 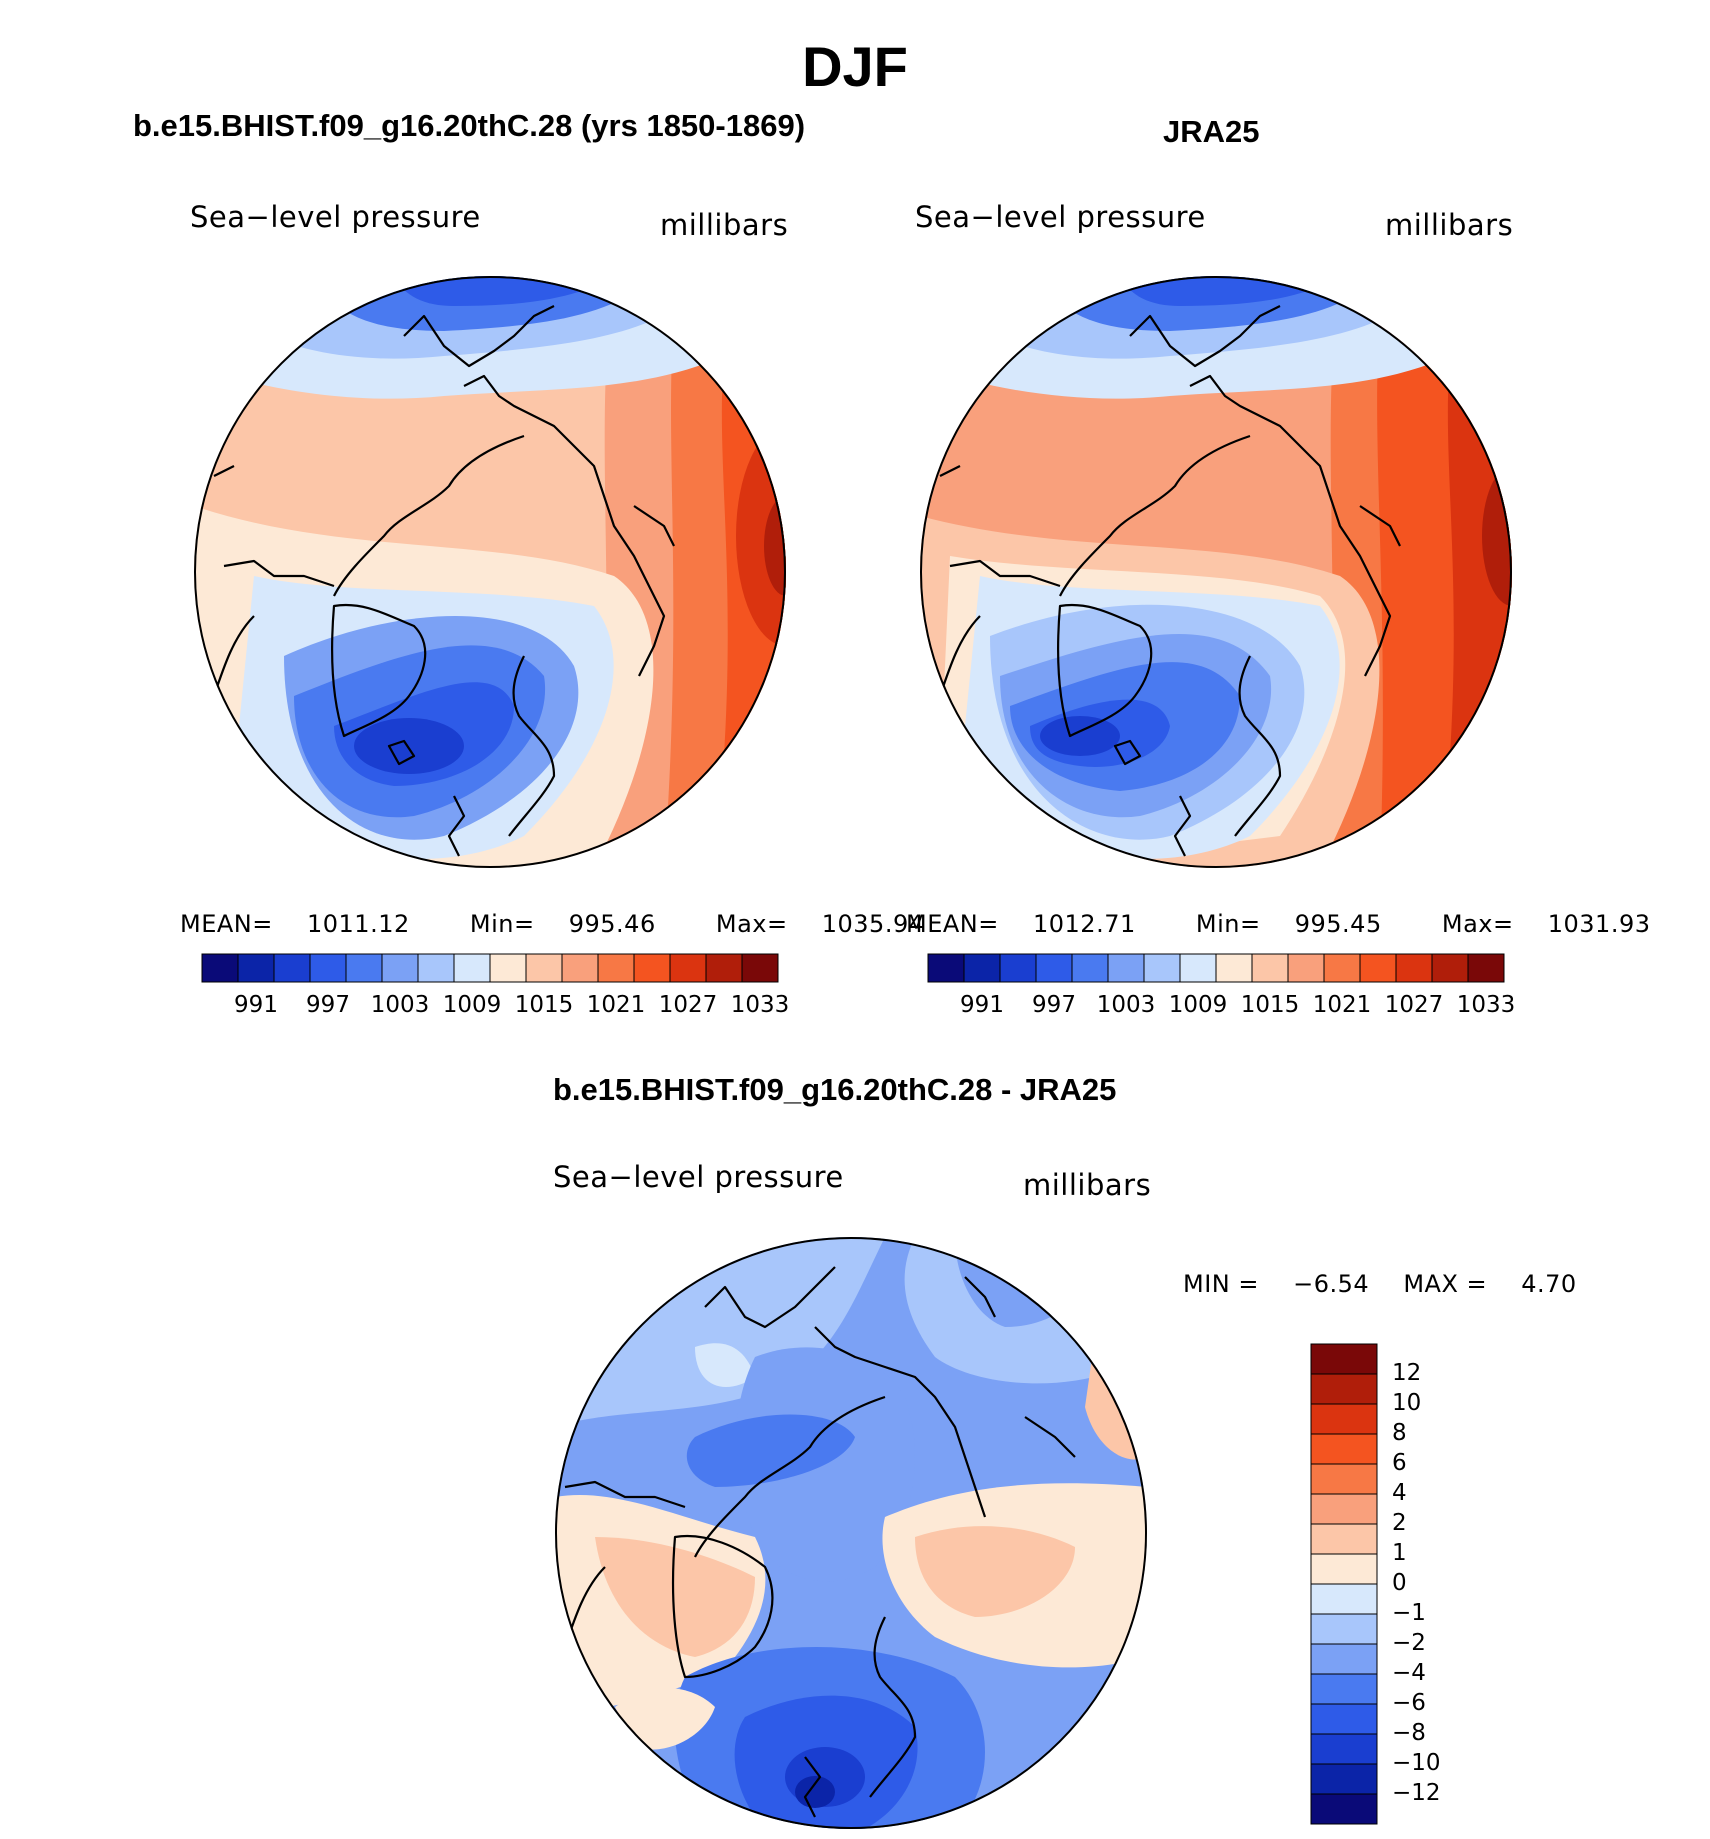 I want to click on diff-min-value: −6.54, so click(x=1331, y=1284).